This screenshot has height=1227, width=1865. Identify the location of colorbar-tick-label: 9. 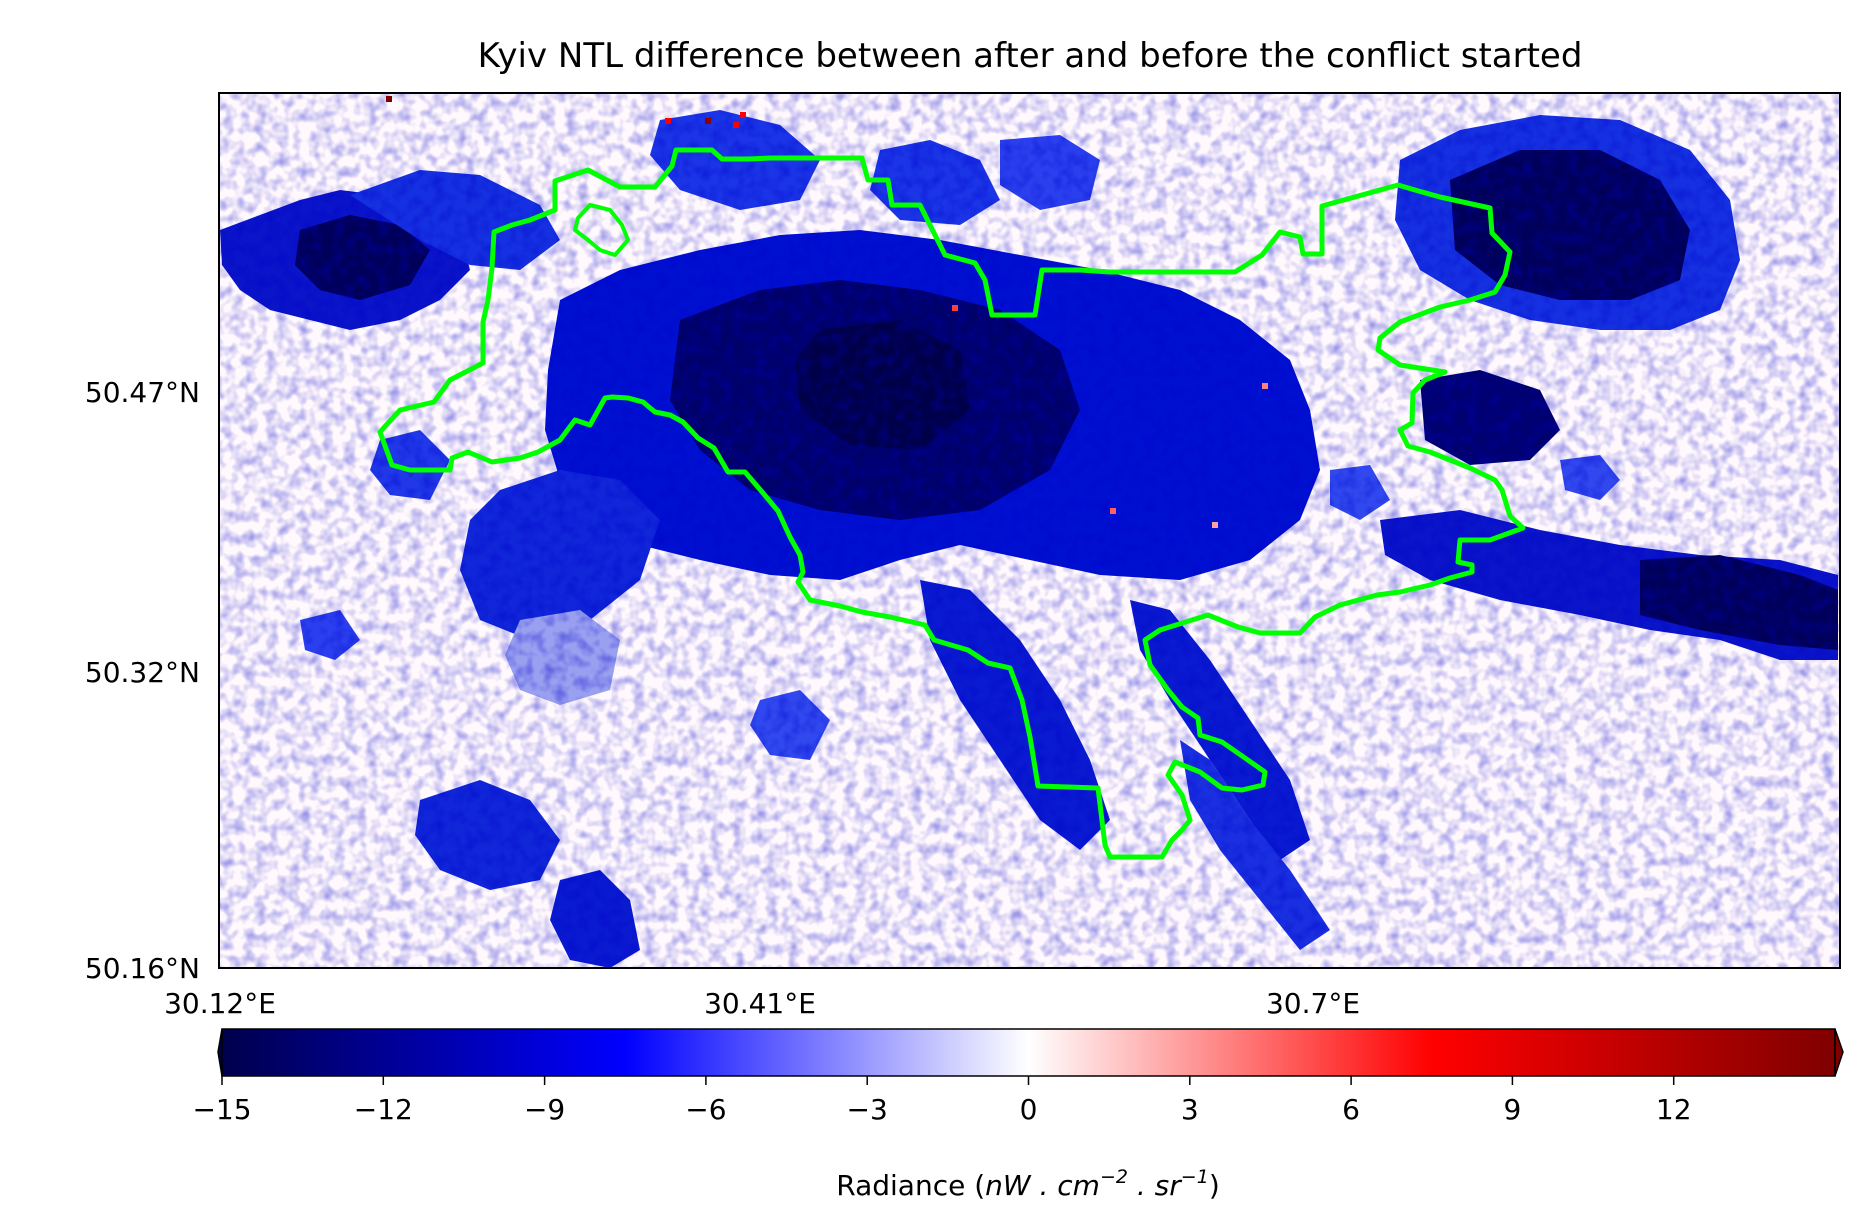
(1512, 1109).